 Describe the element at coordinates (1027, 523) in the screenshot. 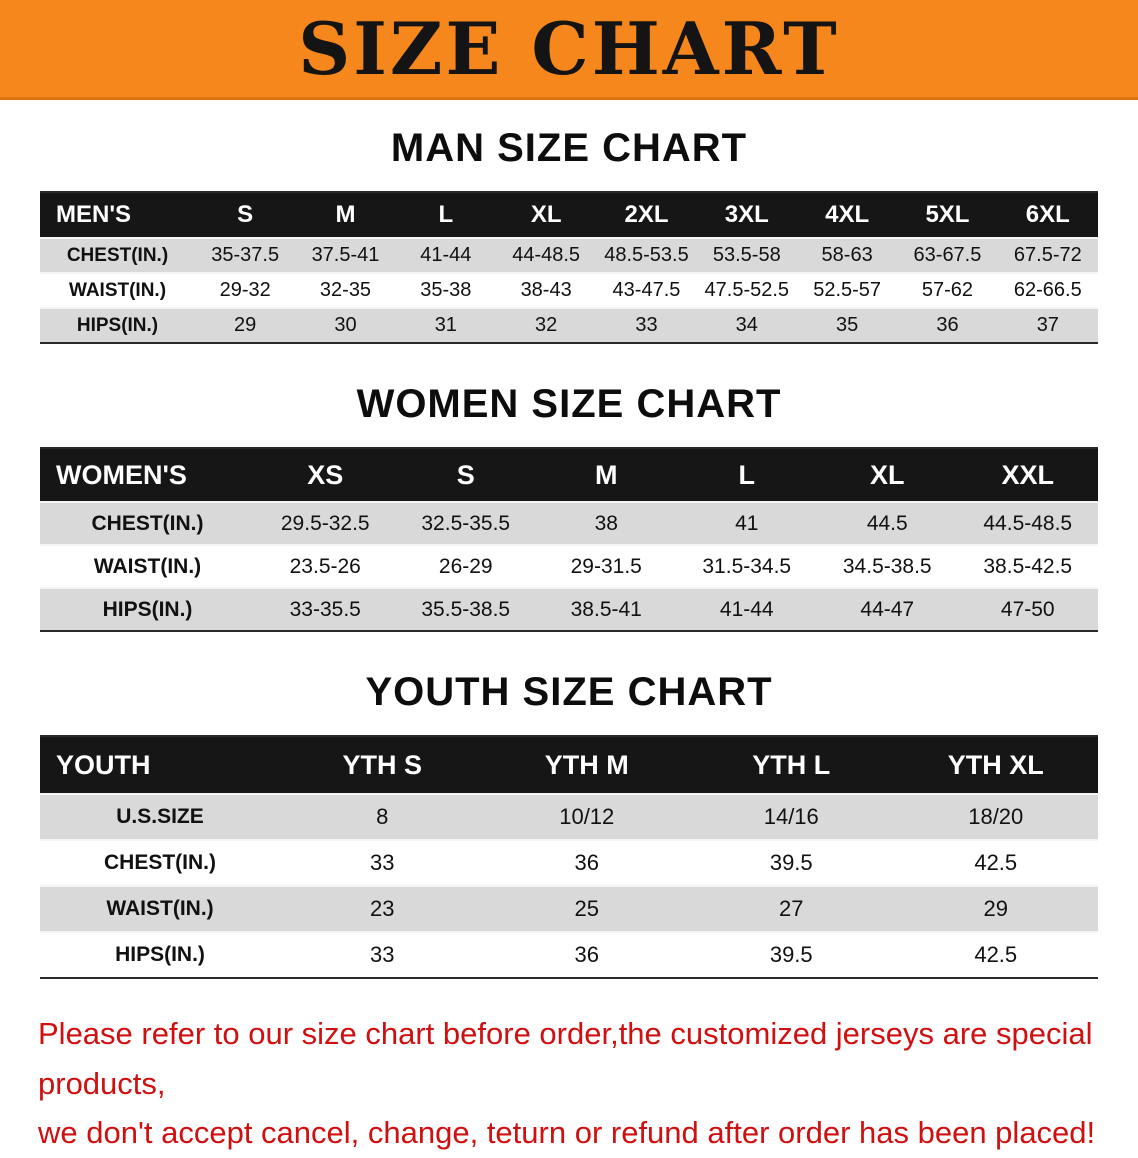

I see `size-value-cell: 44.5-48.5` at that location.